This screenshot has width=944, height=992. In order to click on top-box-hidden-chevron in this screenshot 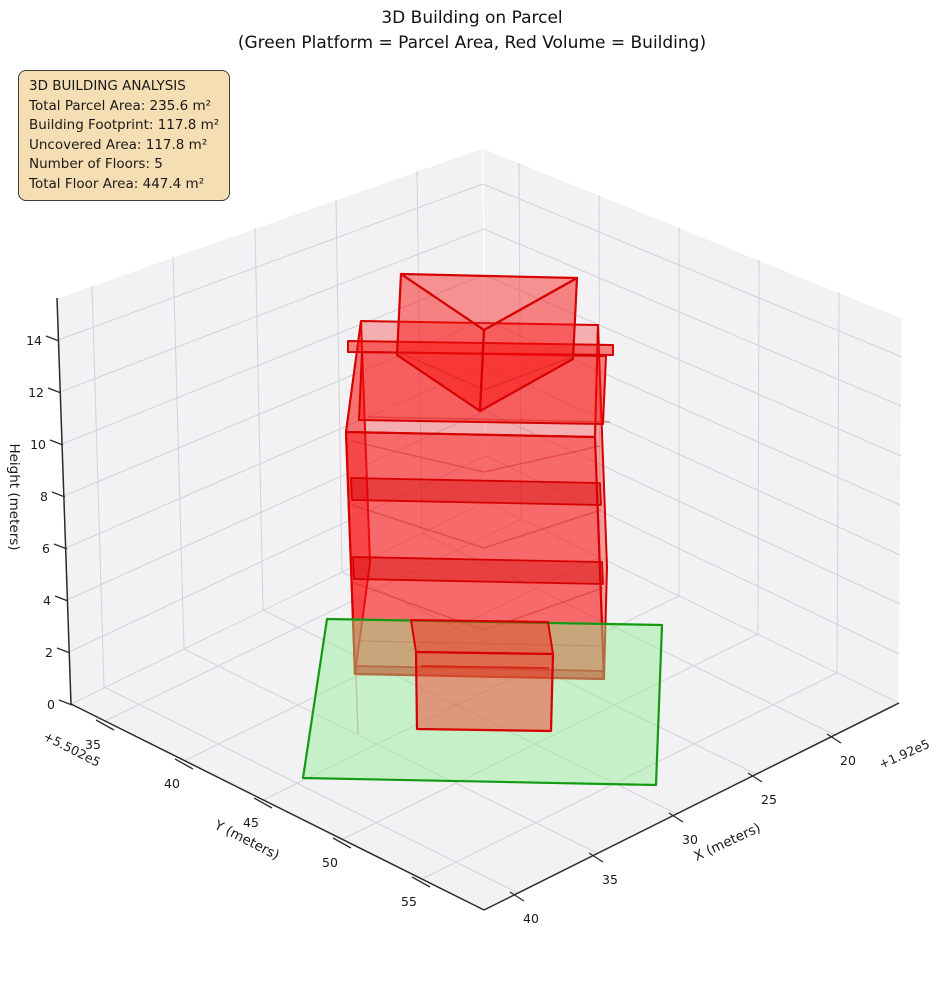, I will do `click(487, 371)`.